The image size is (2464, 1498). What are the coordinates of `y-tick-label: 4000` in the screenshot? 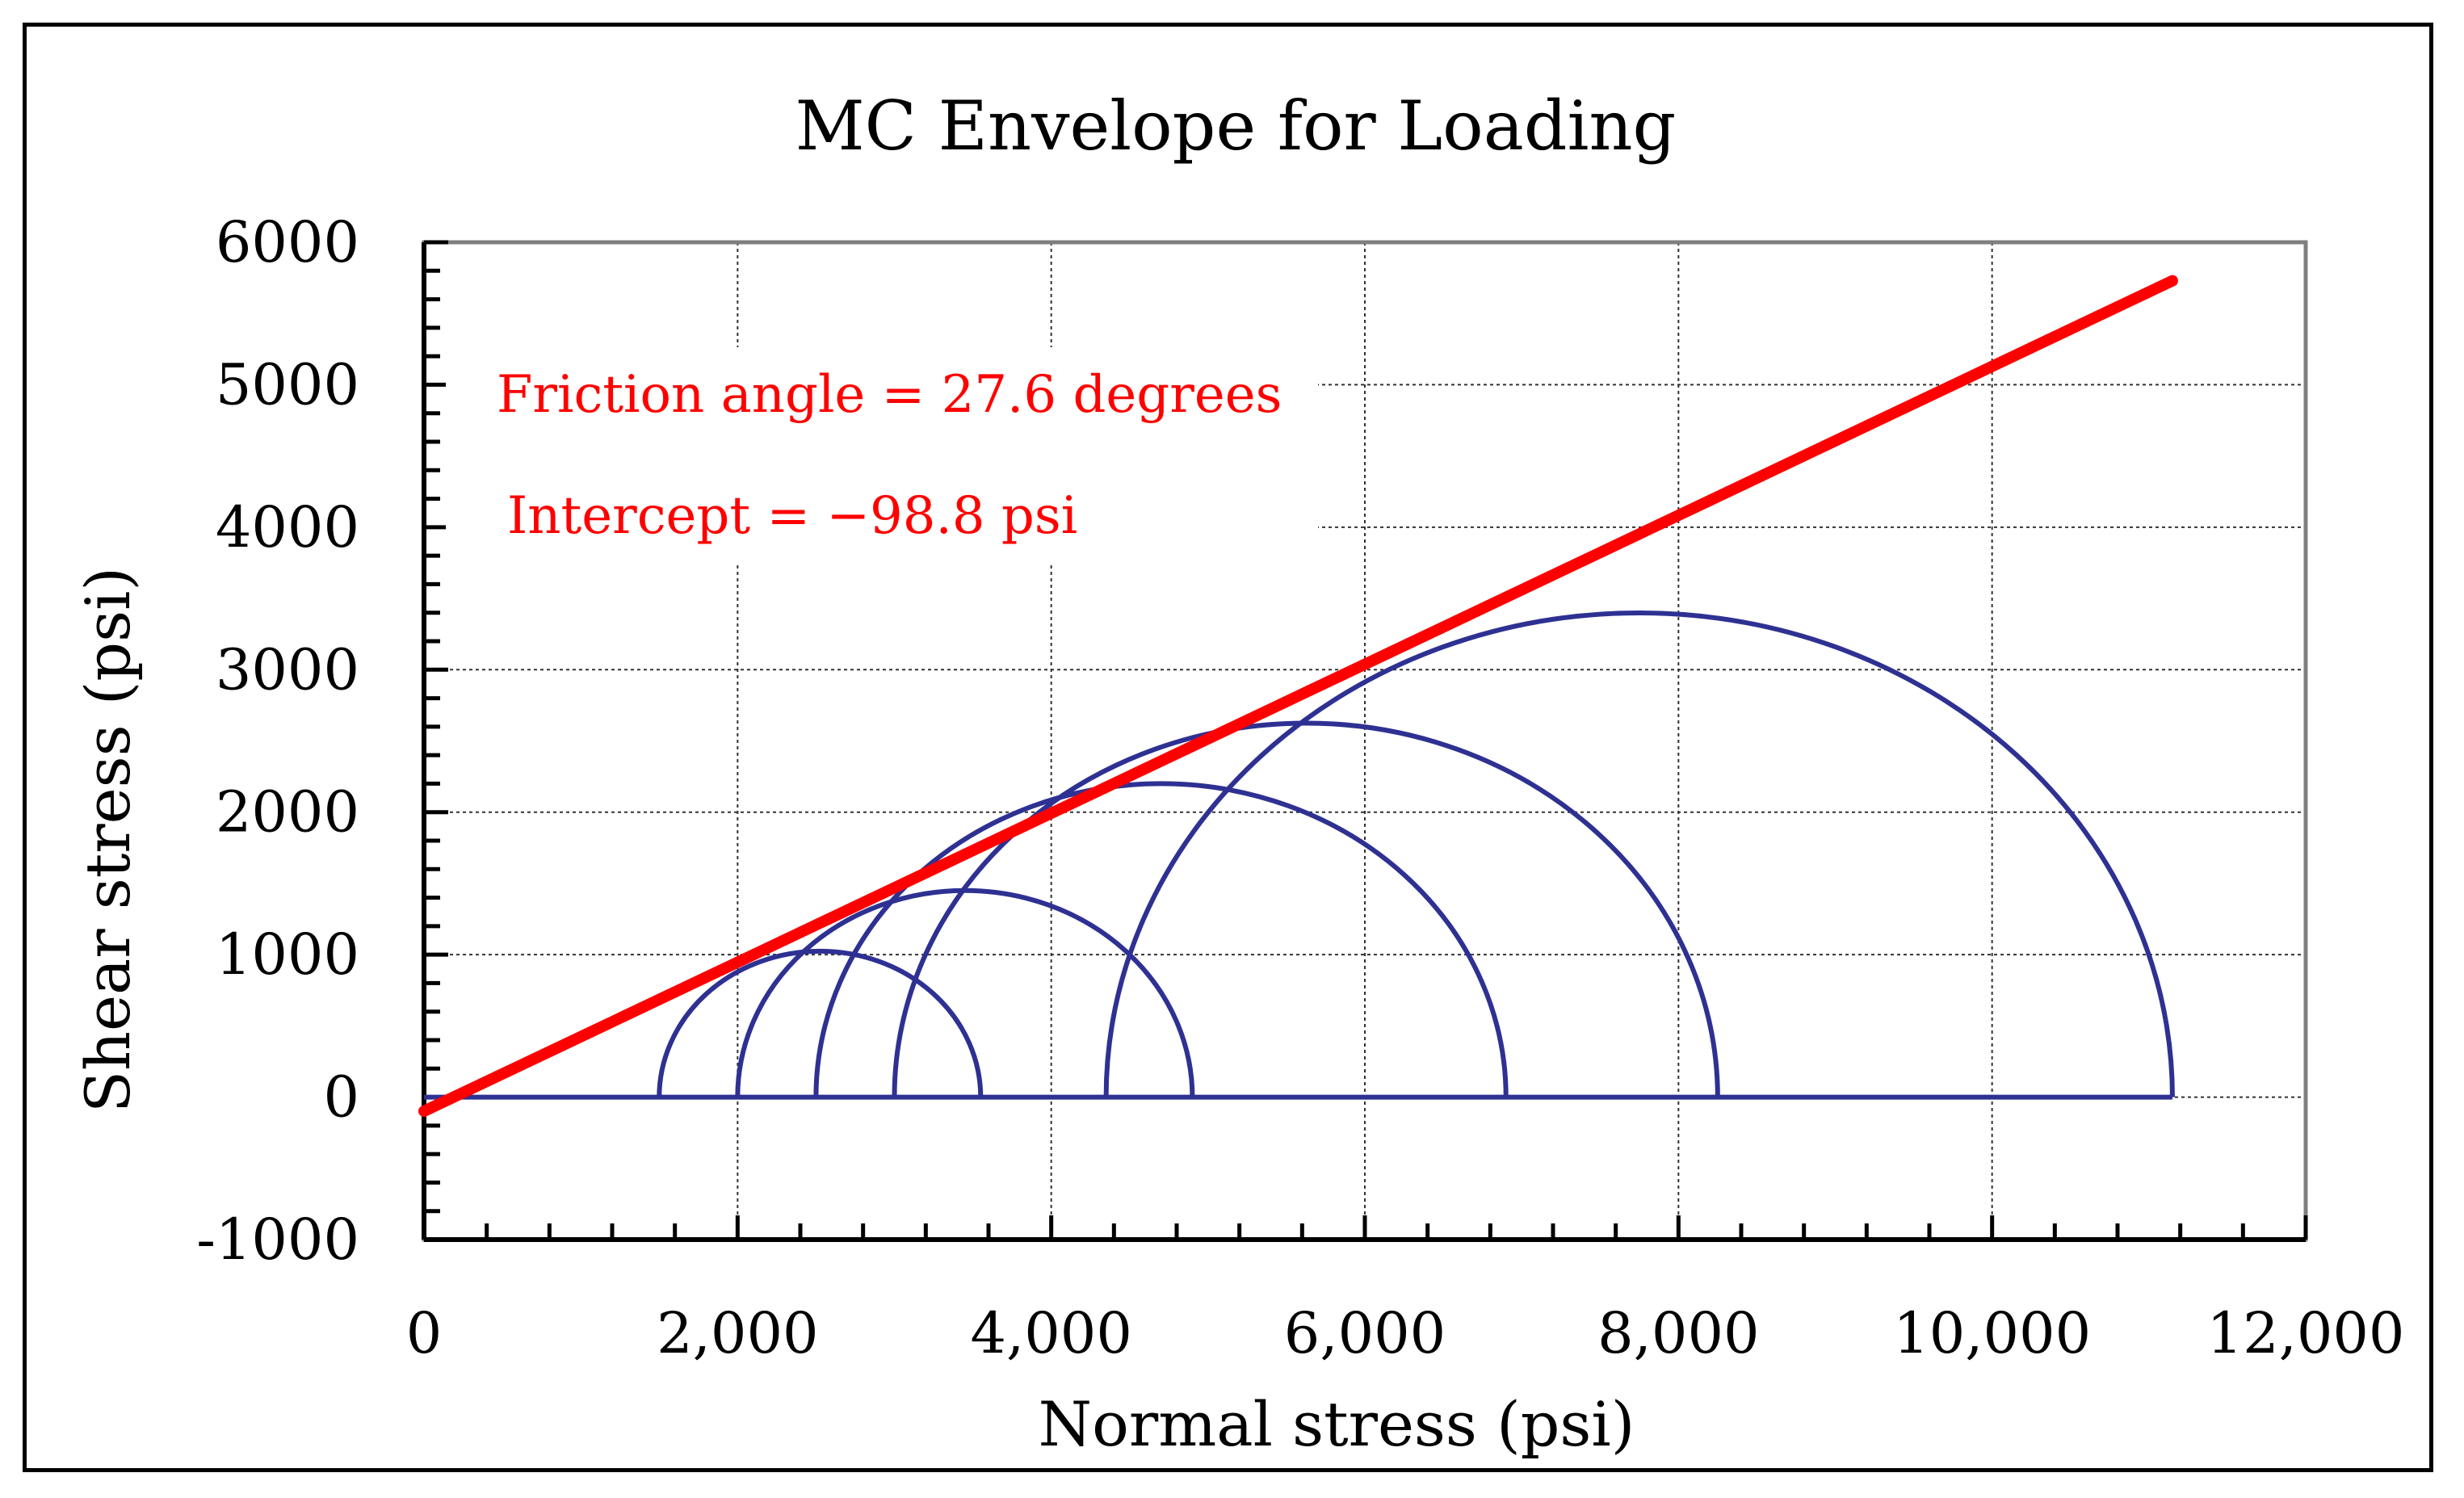 It's located at (287, 527).